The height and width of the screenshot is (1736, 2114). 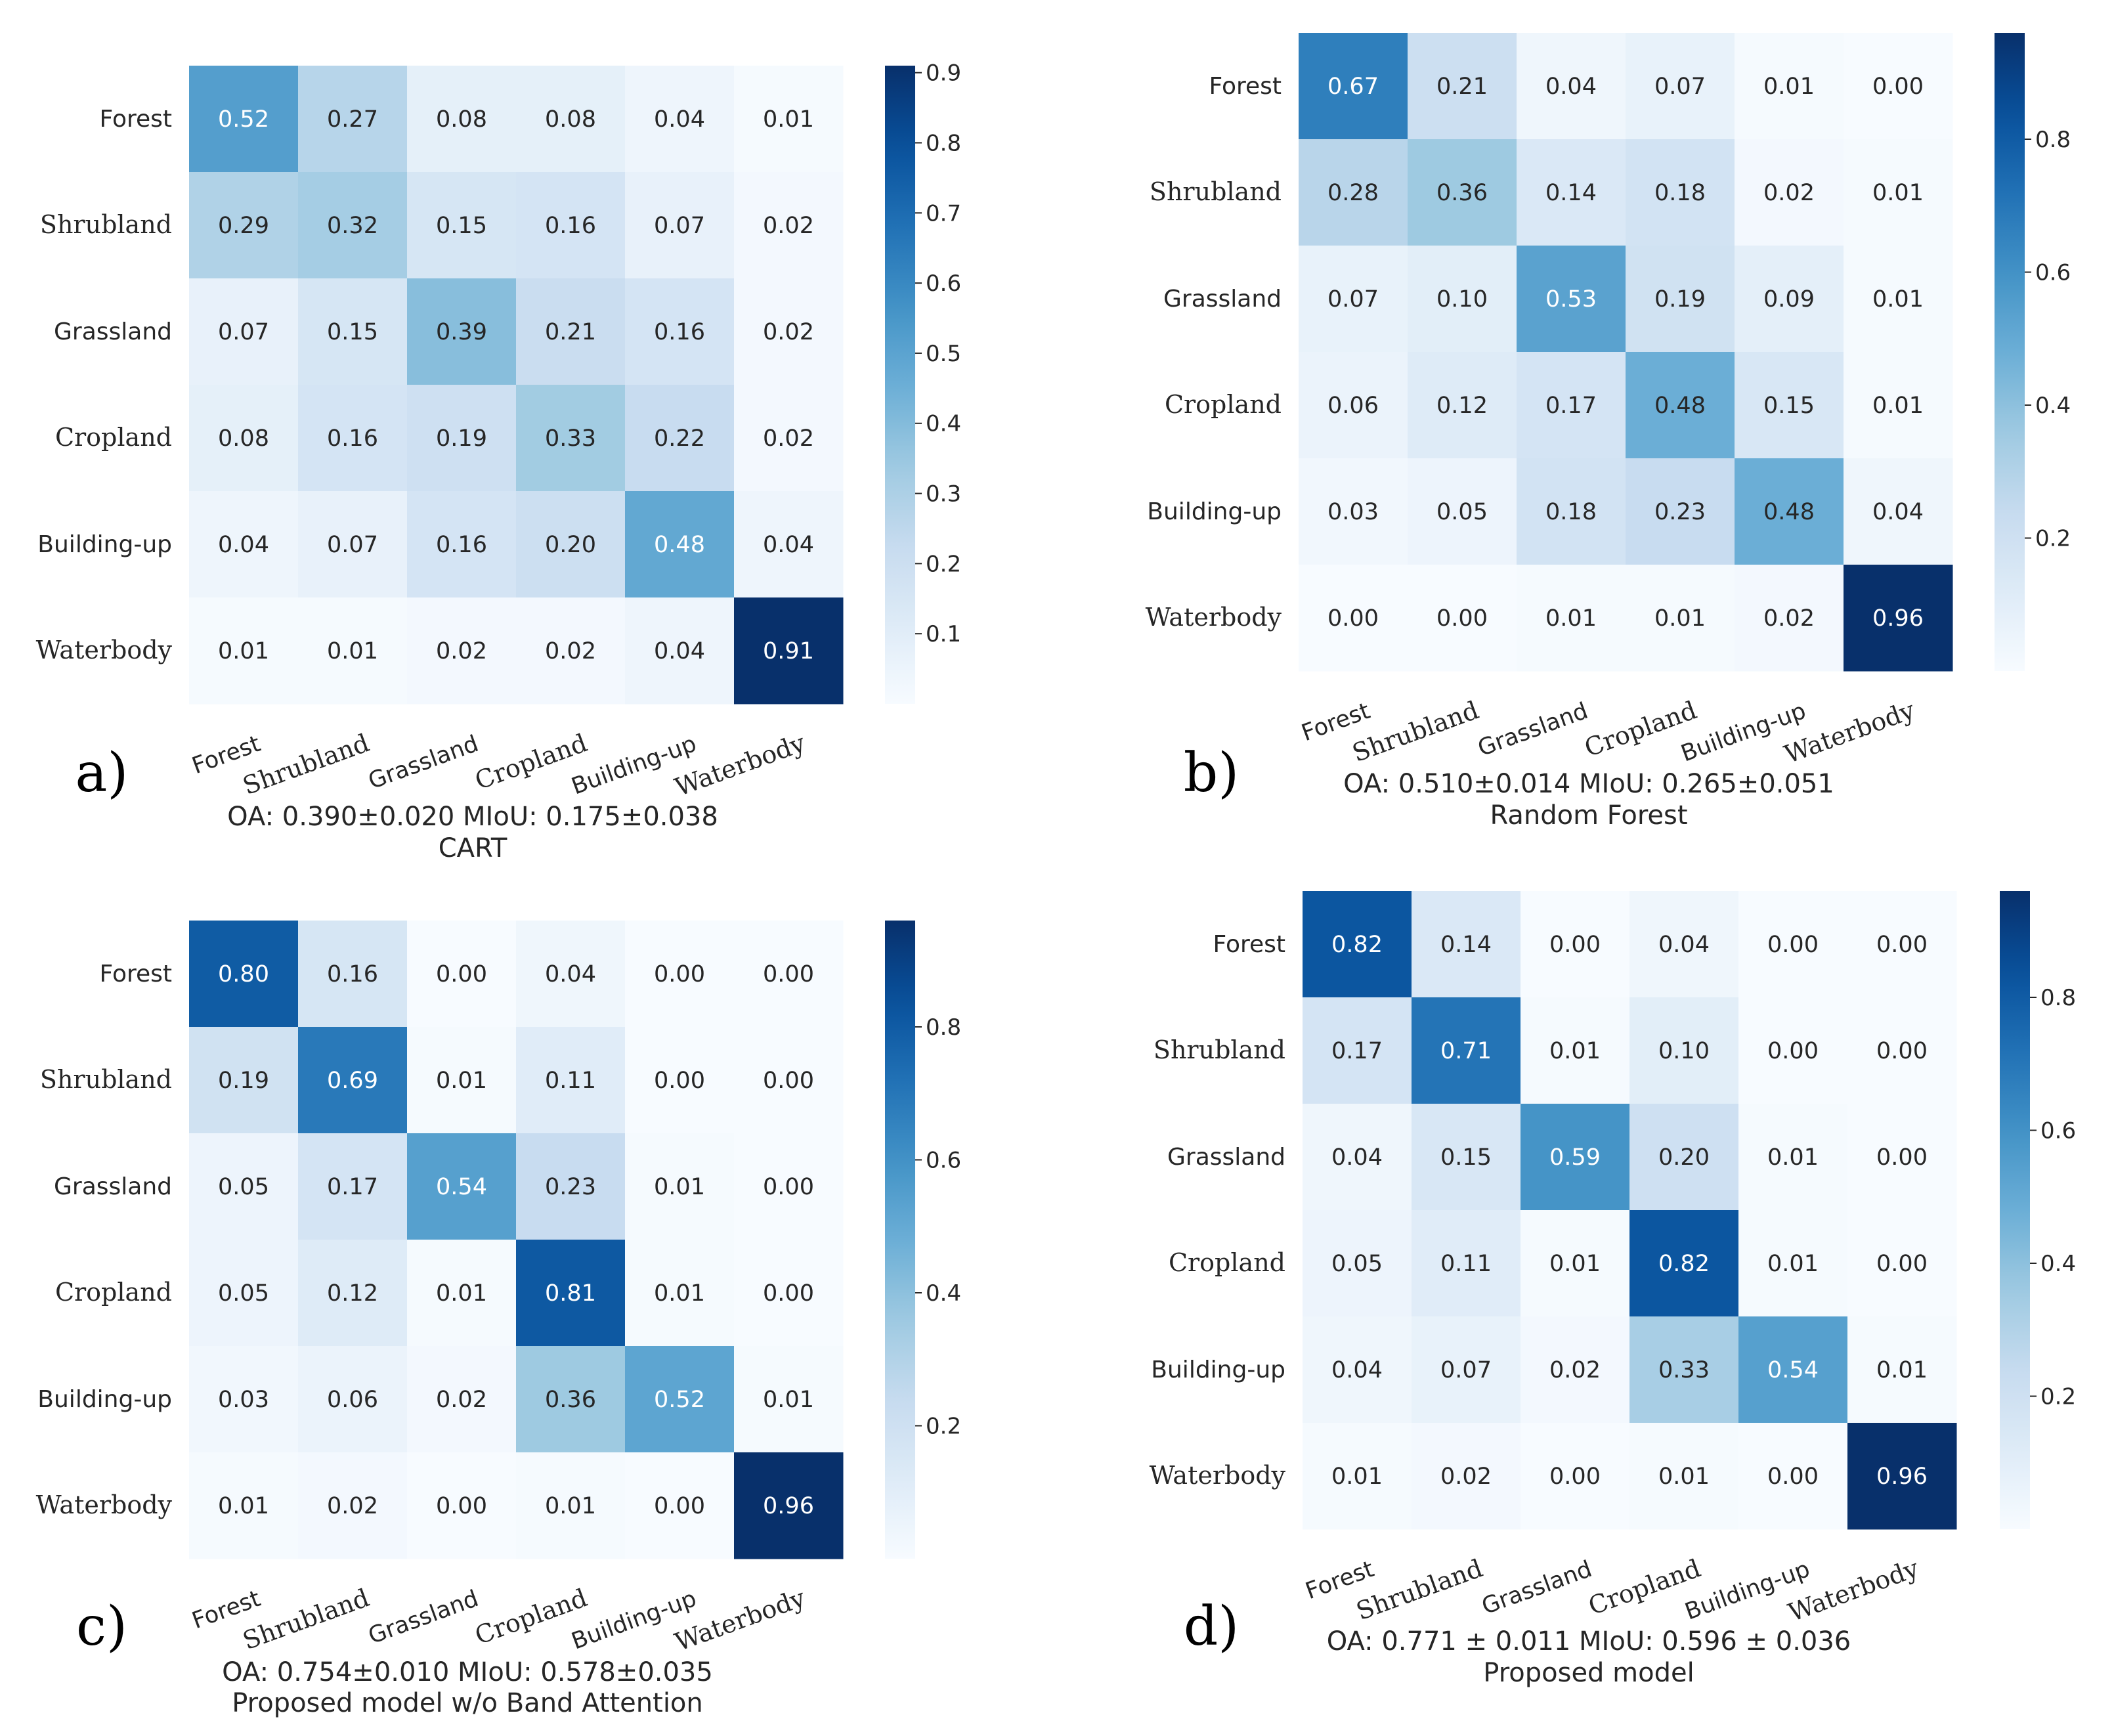 I want to click on cell-value-label: 0.67, so click(x=1353, y=87).